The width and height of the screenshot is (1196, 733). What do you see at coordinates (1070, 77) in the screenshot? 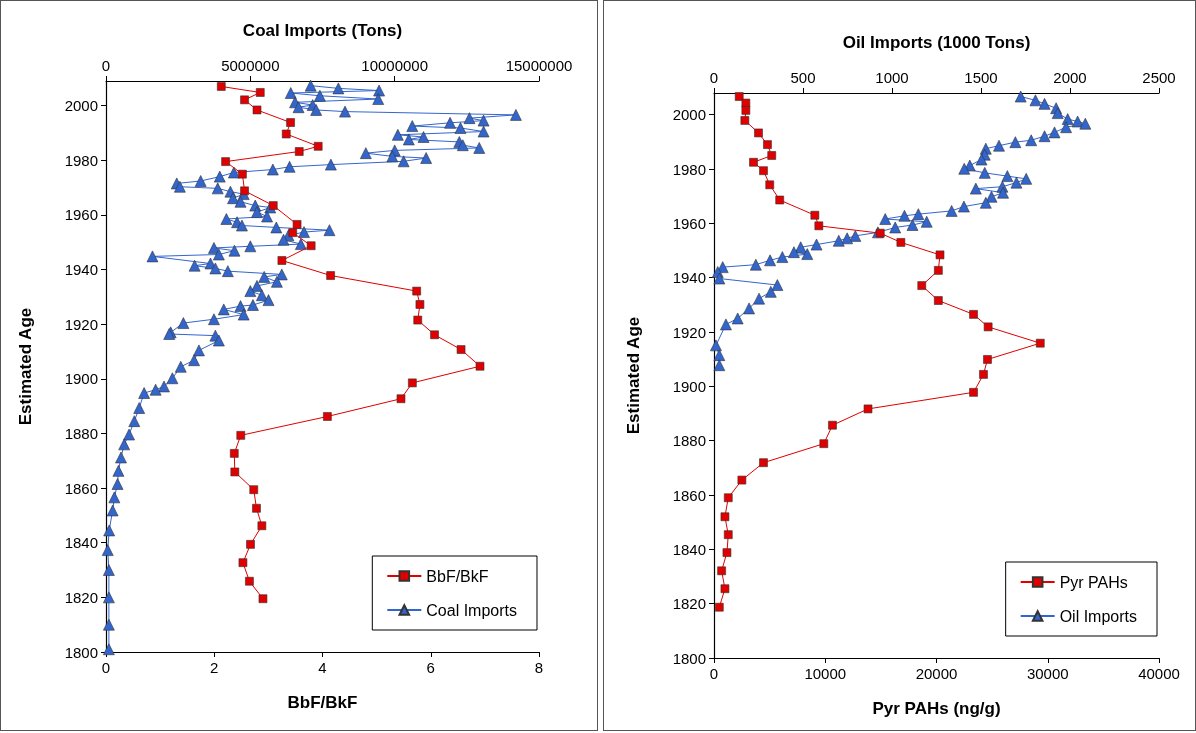
I see `x2-tick-label: 2000` at bounding box center [1070, 77].